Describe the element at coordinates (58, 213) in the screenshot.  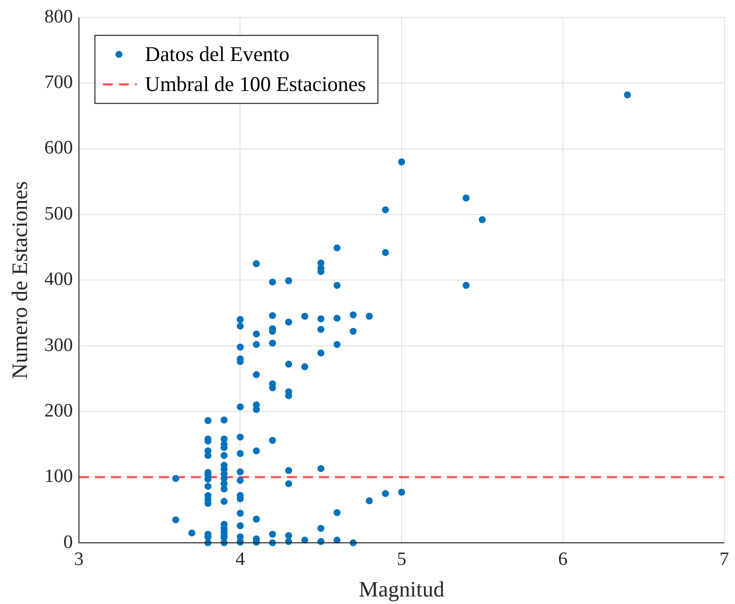
I see `y-tick-label: 500` at that location.